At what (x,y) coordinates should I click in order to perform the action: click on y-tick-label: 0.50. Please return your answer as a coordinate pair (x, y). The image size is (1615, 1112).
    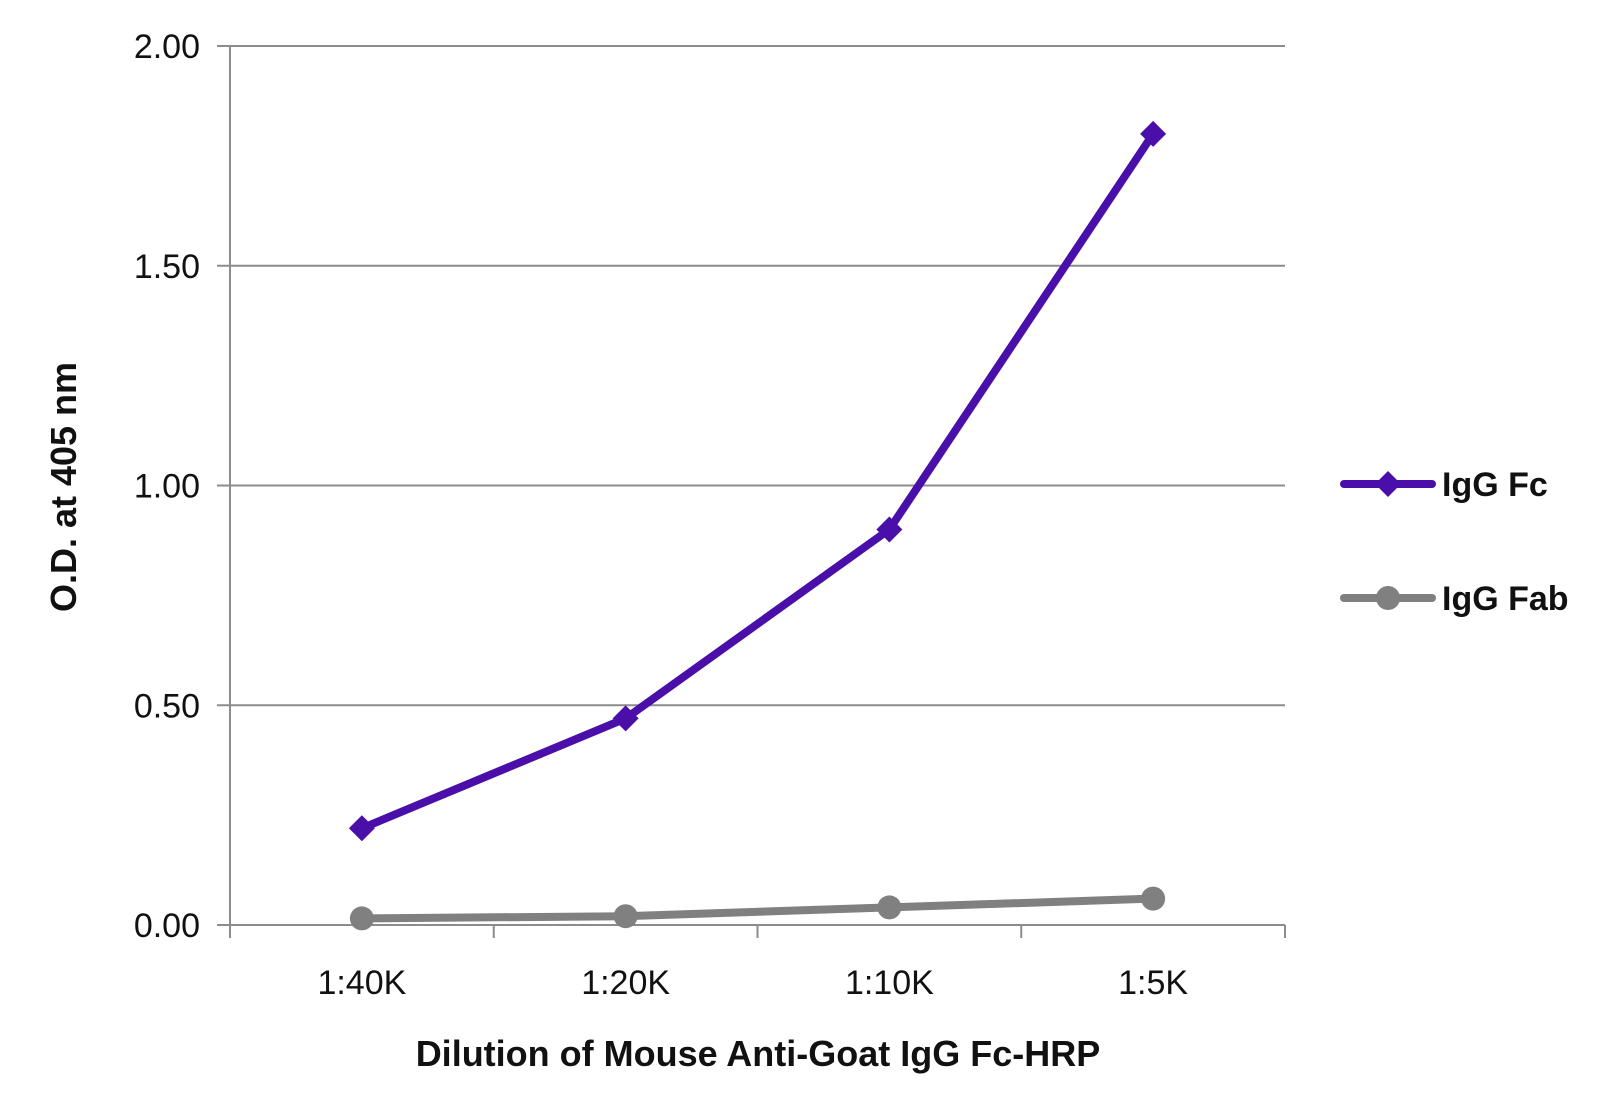
    Looking at the image, I should click on (167, 706).